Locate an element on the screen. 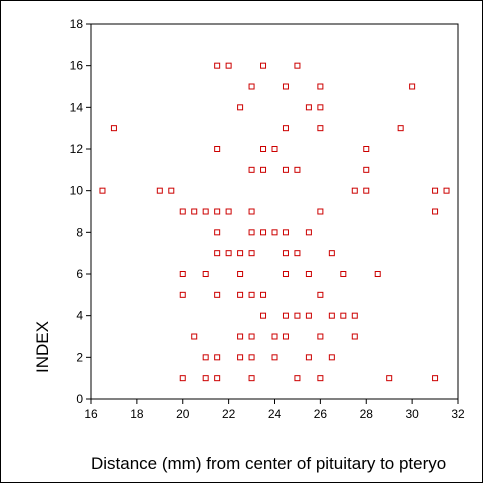 The width and height of the screenshot is (483, 483). y-tick-label: 14 is located at coordinates (77, 107).